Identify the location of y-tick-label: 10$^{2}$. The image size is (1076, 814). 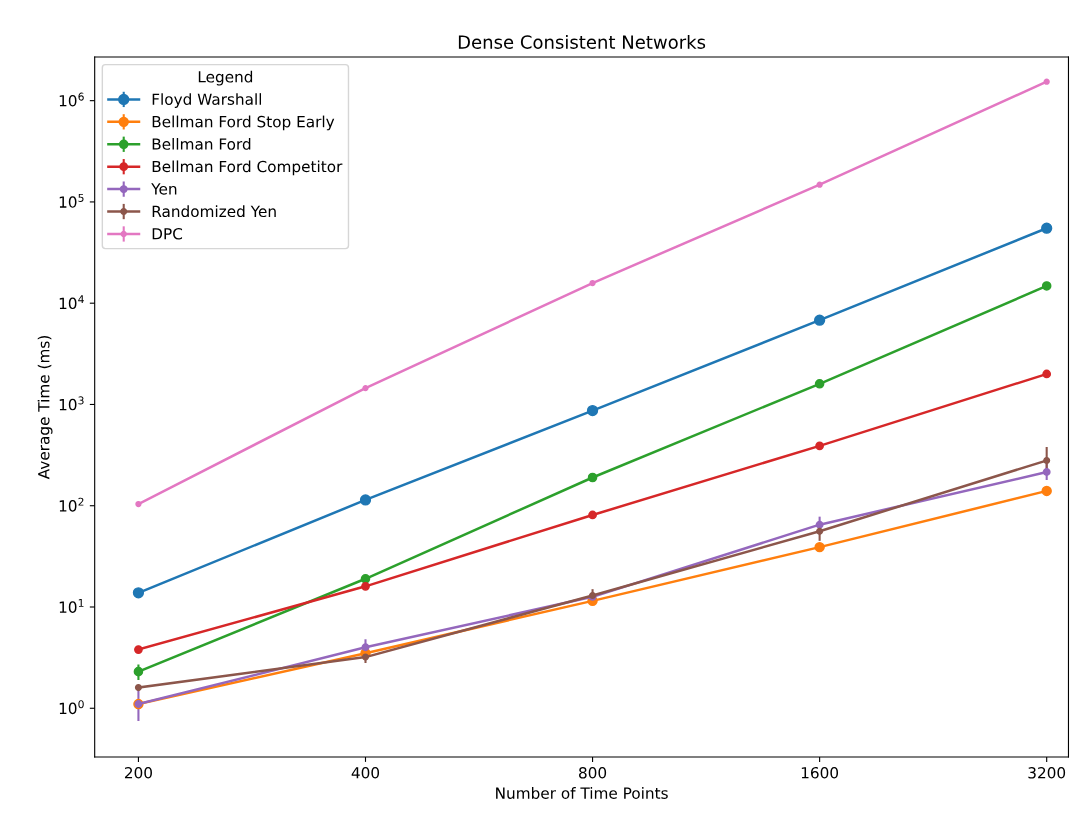
(71, 504).